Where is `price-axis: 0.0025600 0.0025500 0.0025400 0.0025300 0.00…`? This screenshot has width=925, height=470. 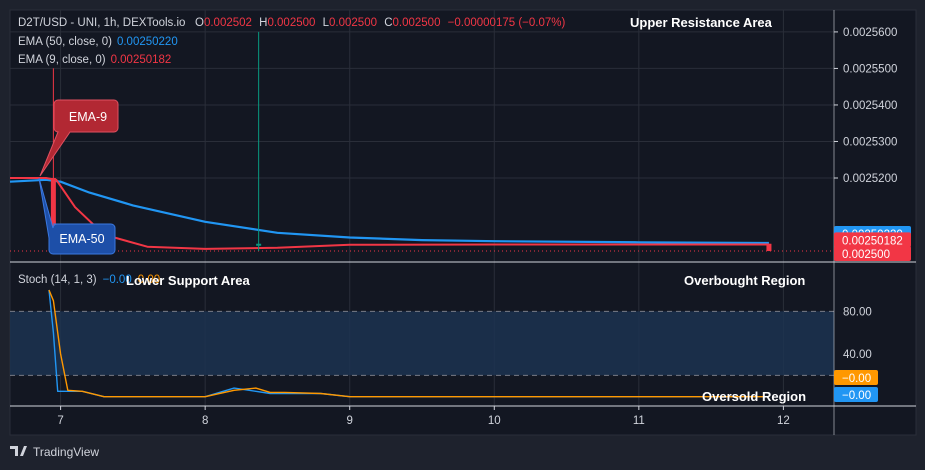
price-axis: 0.0025600 0.0025500 0.0025400 0.0025300 0.00… is located at coordinates (865, 194).